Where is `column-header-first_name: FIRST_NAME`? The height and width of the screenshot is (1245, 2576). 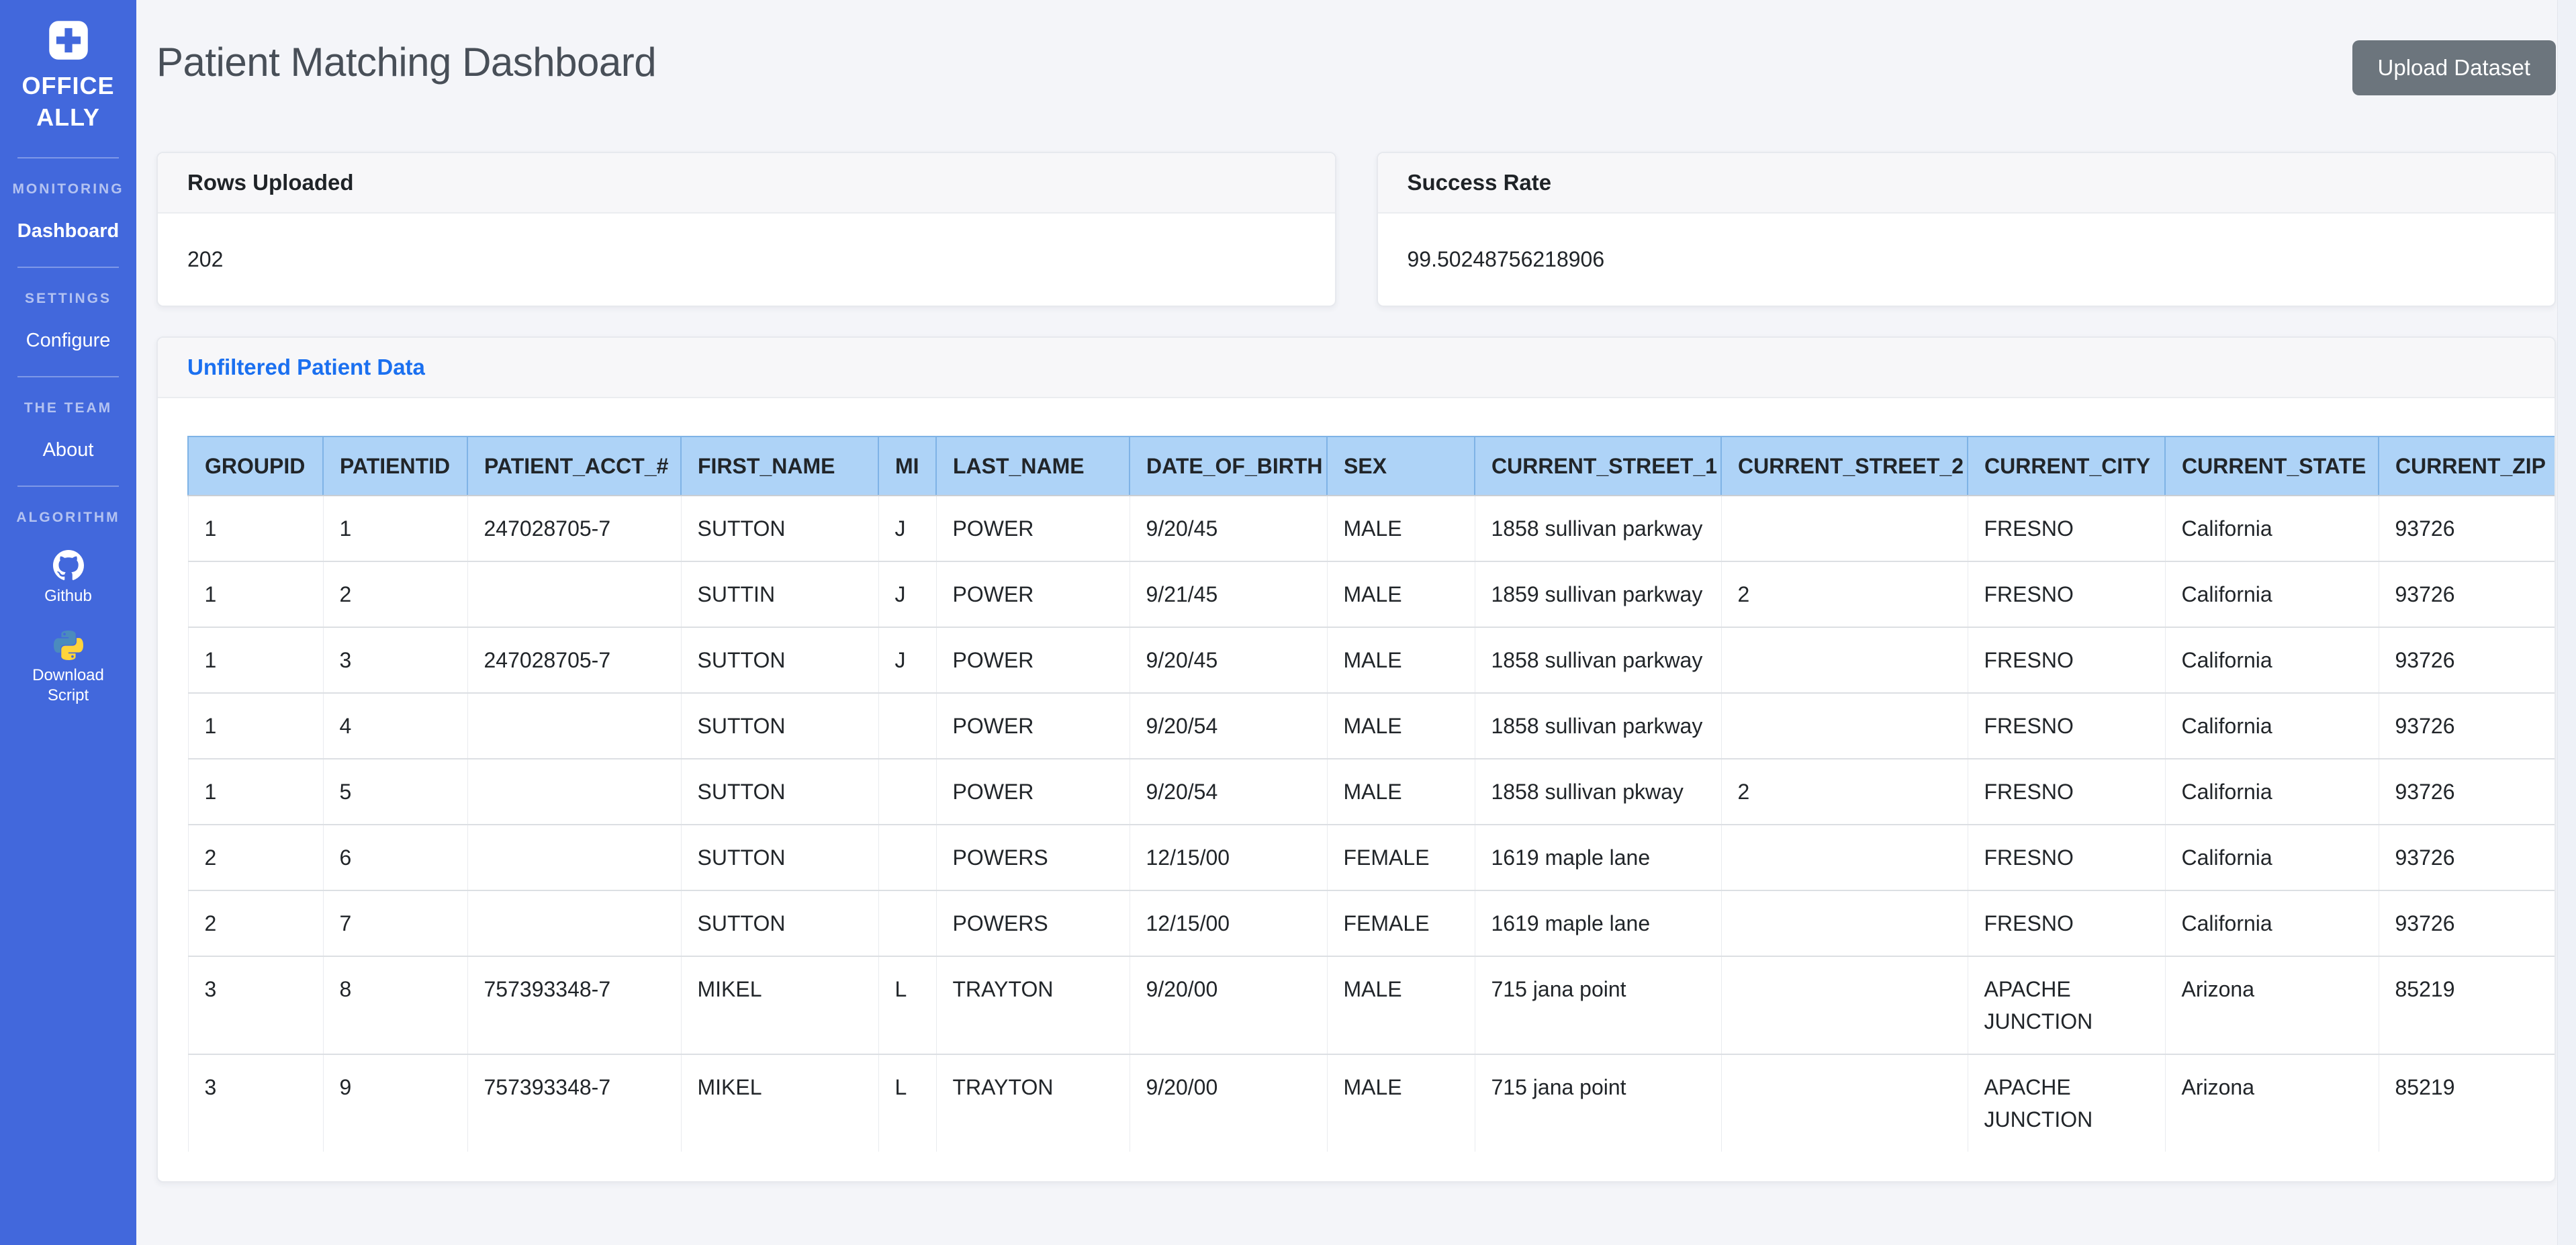
column-header-first_name: FIRST_NAME is located at coordinates (779, 466).